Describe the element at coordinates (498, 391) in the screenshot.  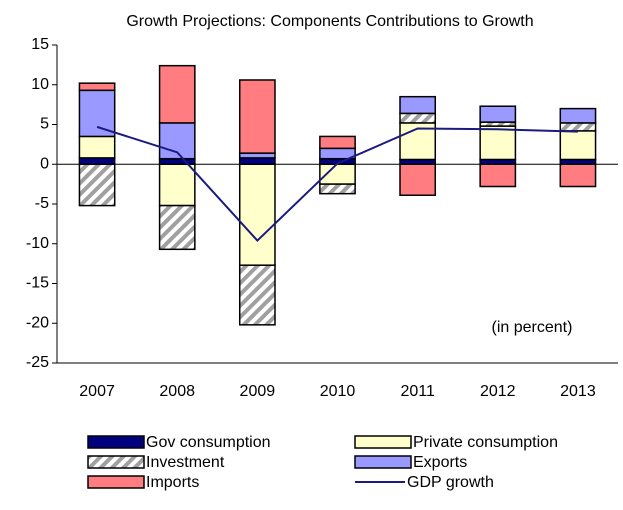
I see `x-tick-label: 2012` at that location.